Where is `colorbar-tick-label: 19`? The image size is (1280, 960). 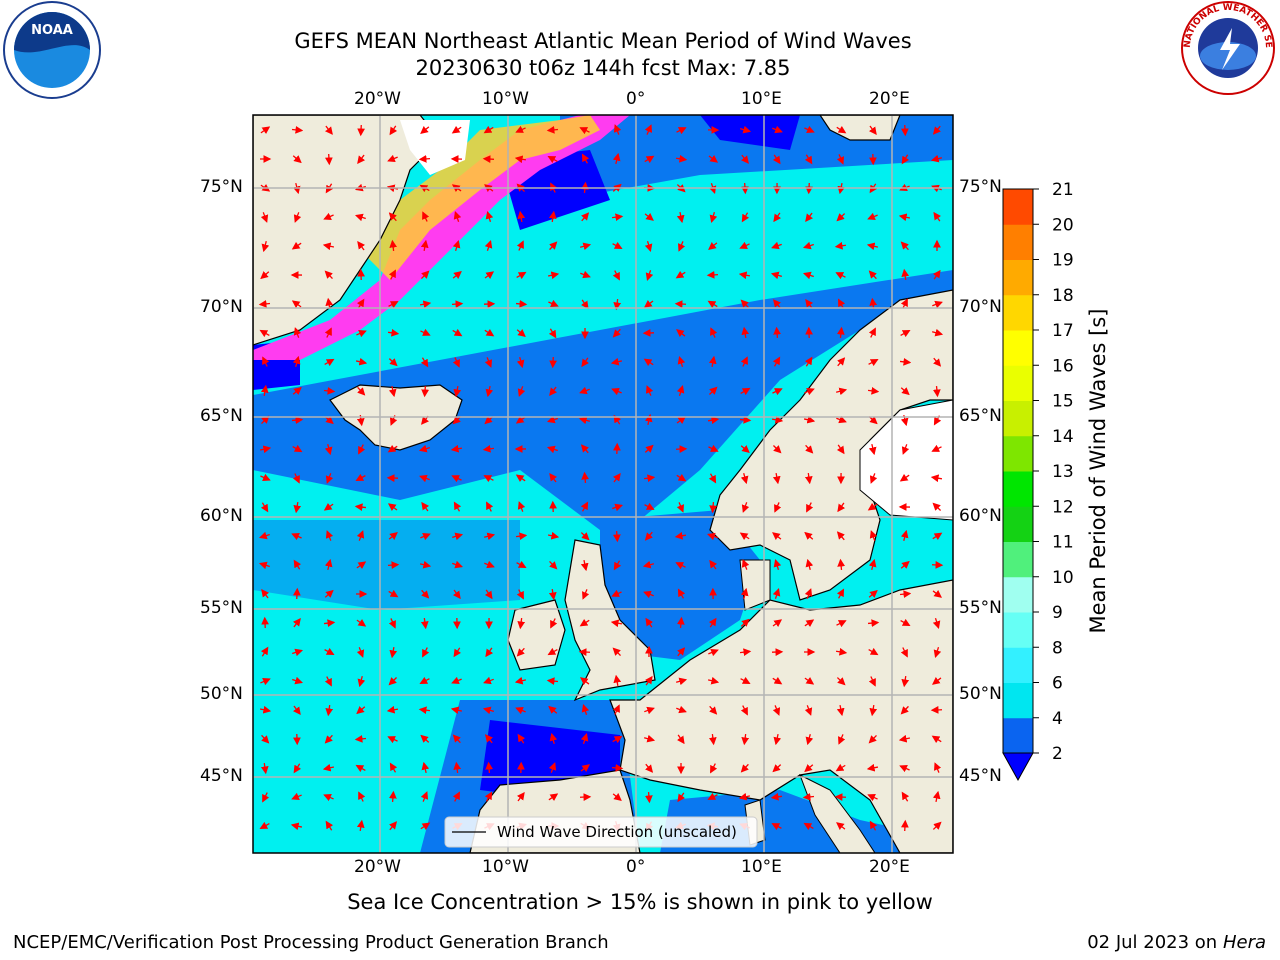 colorbar-tick-label: 19 is located at coordinates (1063, 261).